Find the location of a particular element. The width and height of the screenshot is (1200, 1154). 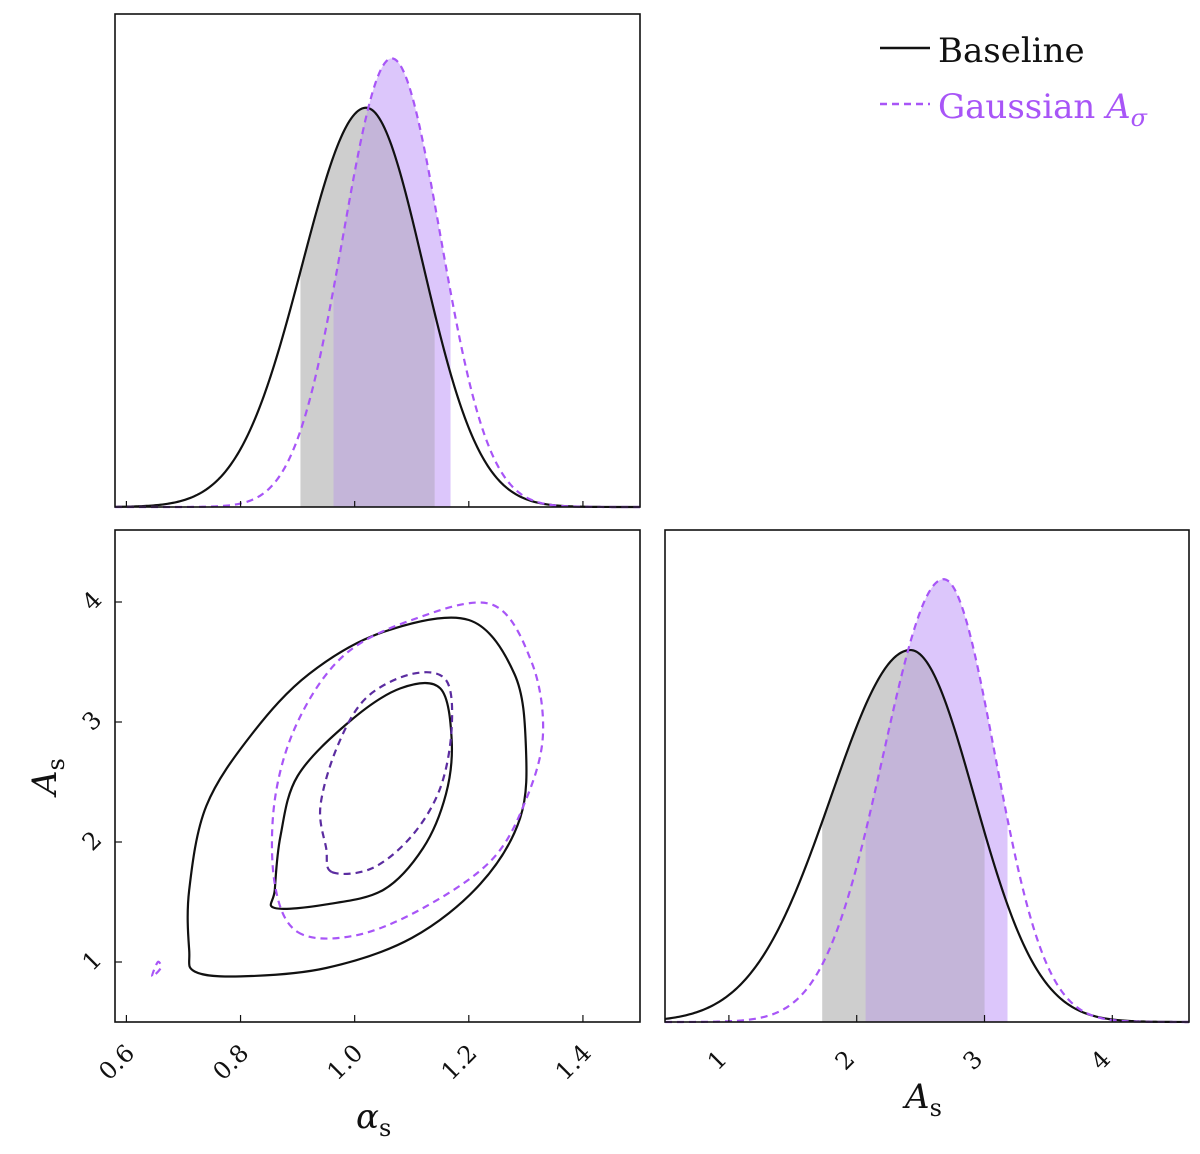

x-axis-label-alpha-s: αs is located at coordinates (373, 1119).